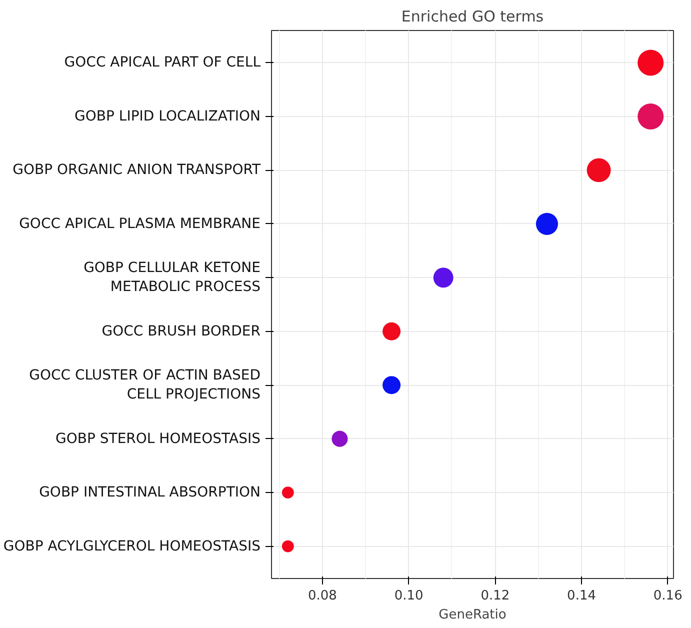 The width and height of the screenshot is (691, 628). Describe the element at coordinates (667, 596) in the screenshot. I see `x-tick-label: 0.16` at that location.